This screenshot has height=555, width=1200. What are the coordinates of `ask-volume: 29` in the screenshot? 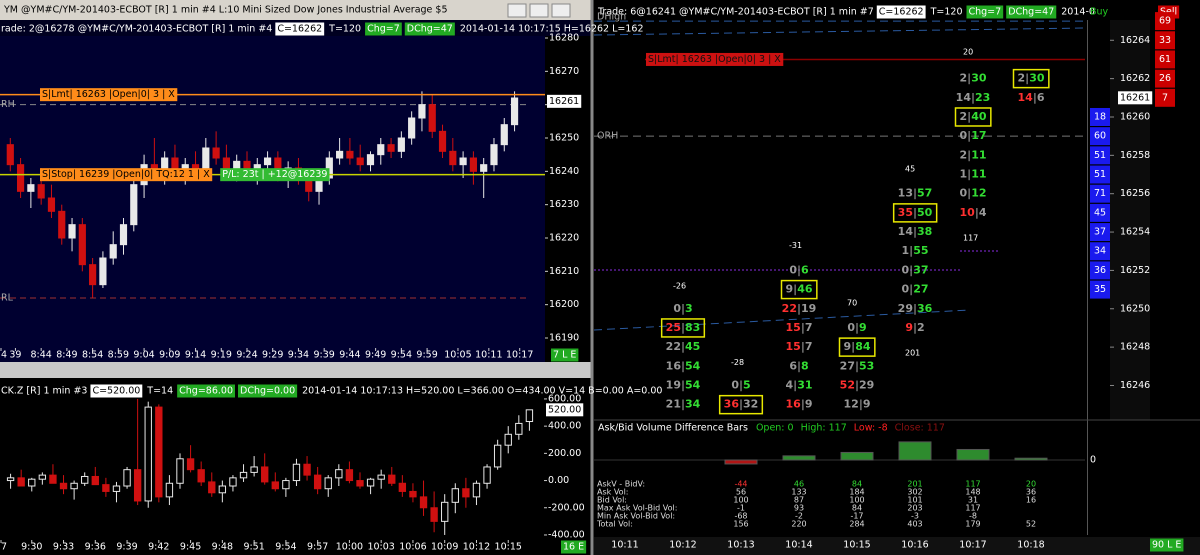 It's located at (866, 384).